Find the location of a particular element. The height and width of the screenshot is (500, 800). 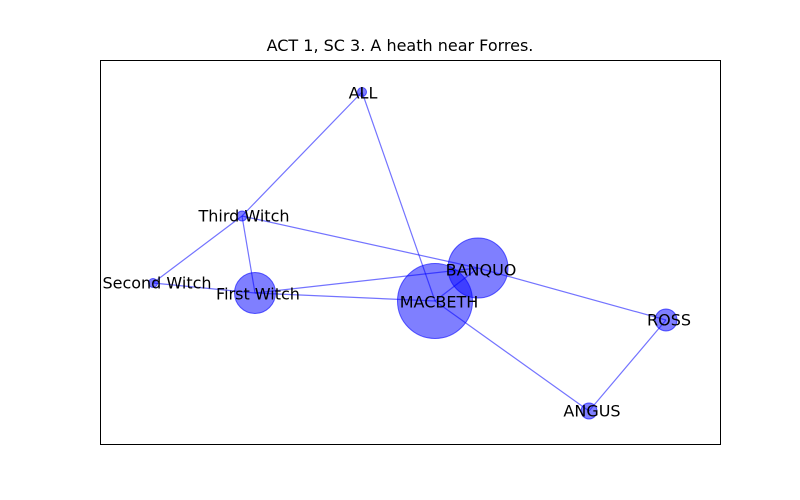

node-third is located at coordinates (242, 216).